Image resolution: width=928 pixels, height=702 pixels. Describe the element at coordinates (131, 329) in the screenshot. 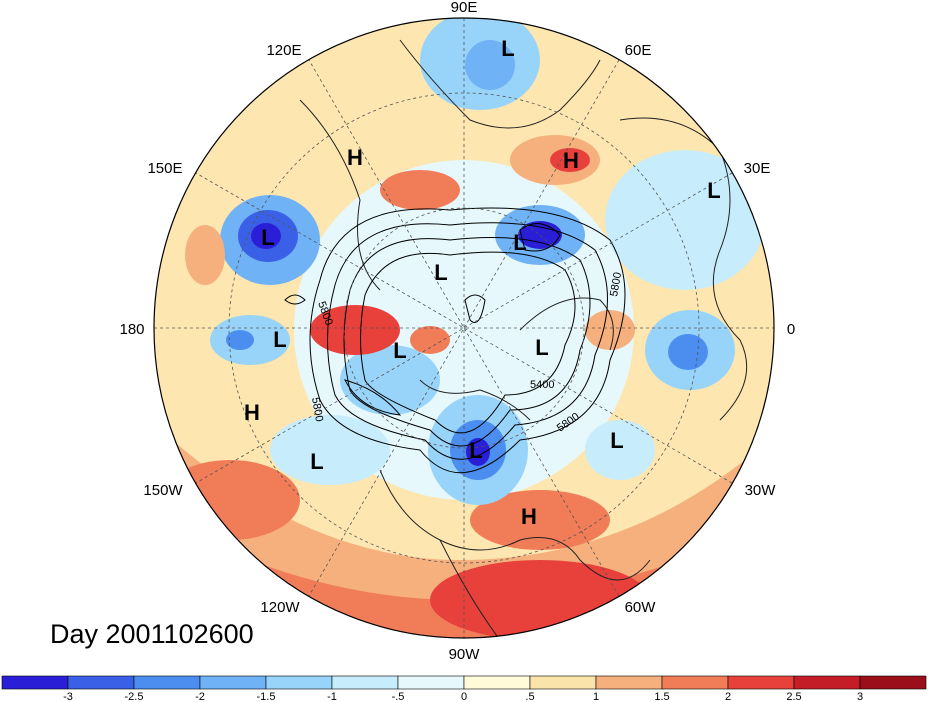

I see `lon-label-180: 180` at that location.